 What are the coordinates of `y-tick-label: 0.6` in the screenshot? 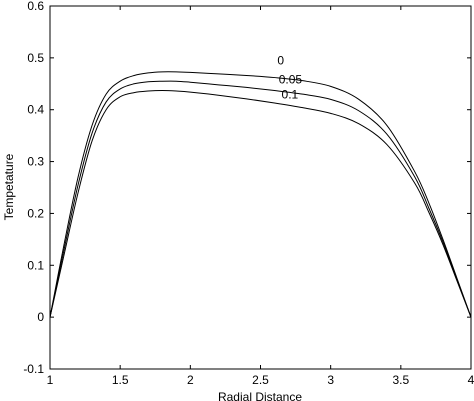 It's located at (35, 6).